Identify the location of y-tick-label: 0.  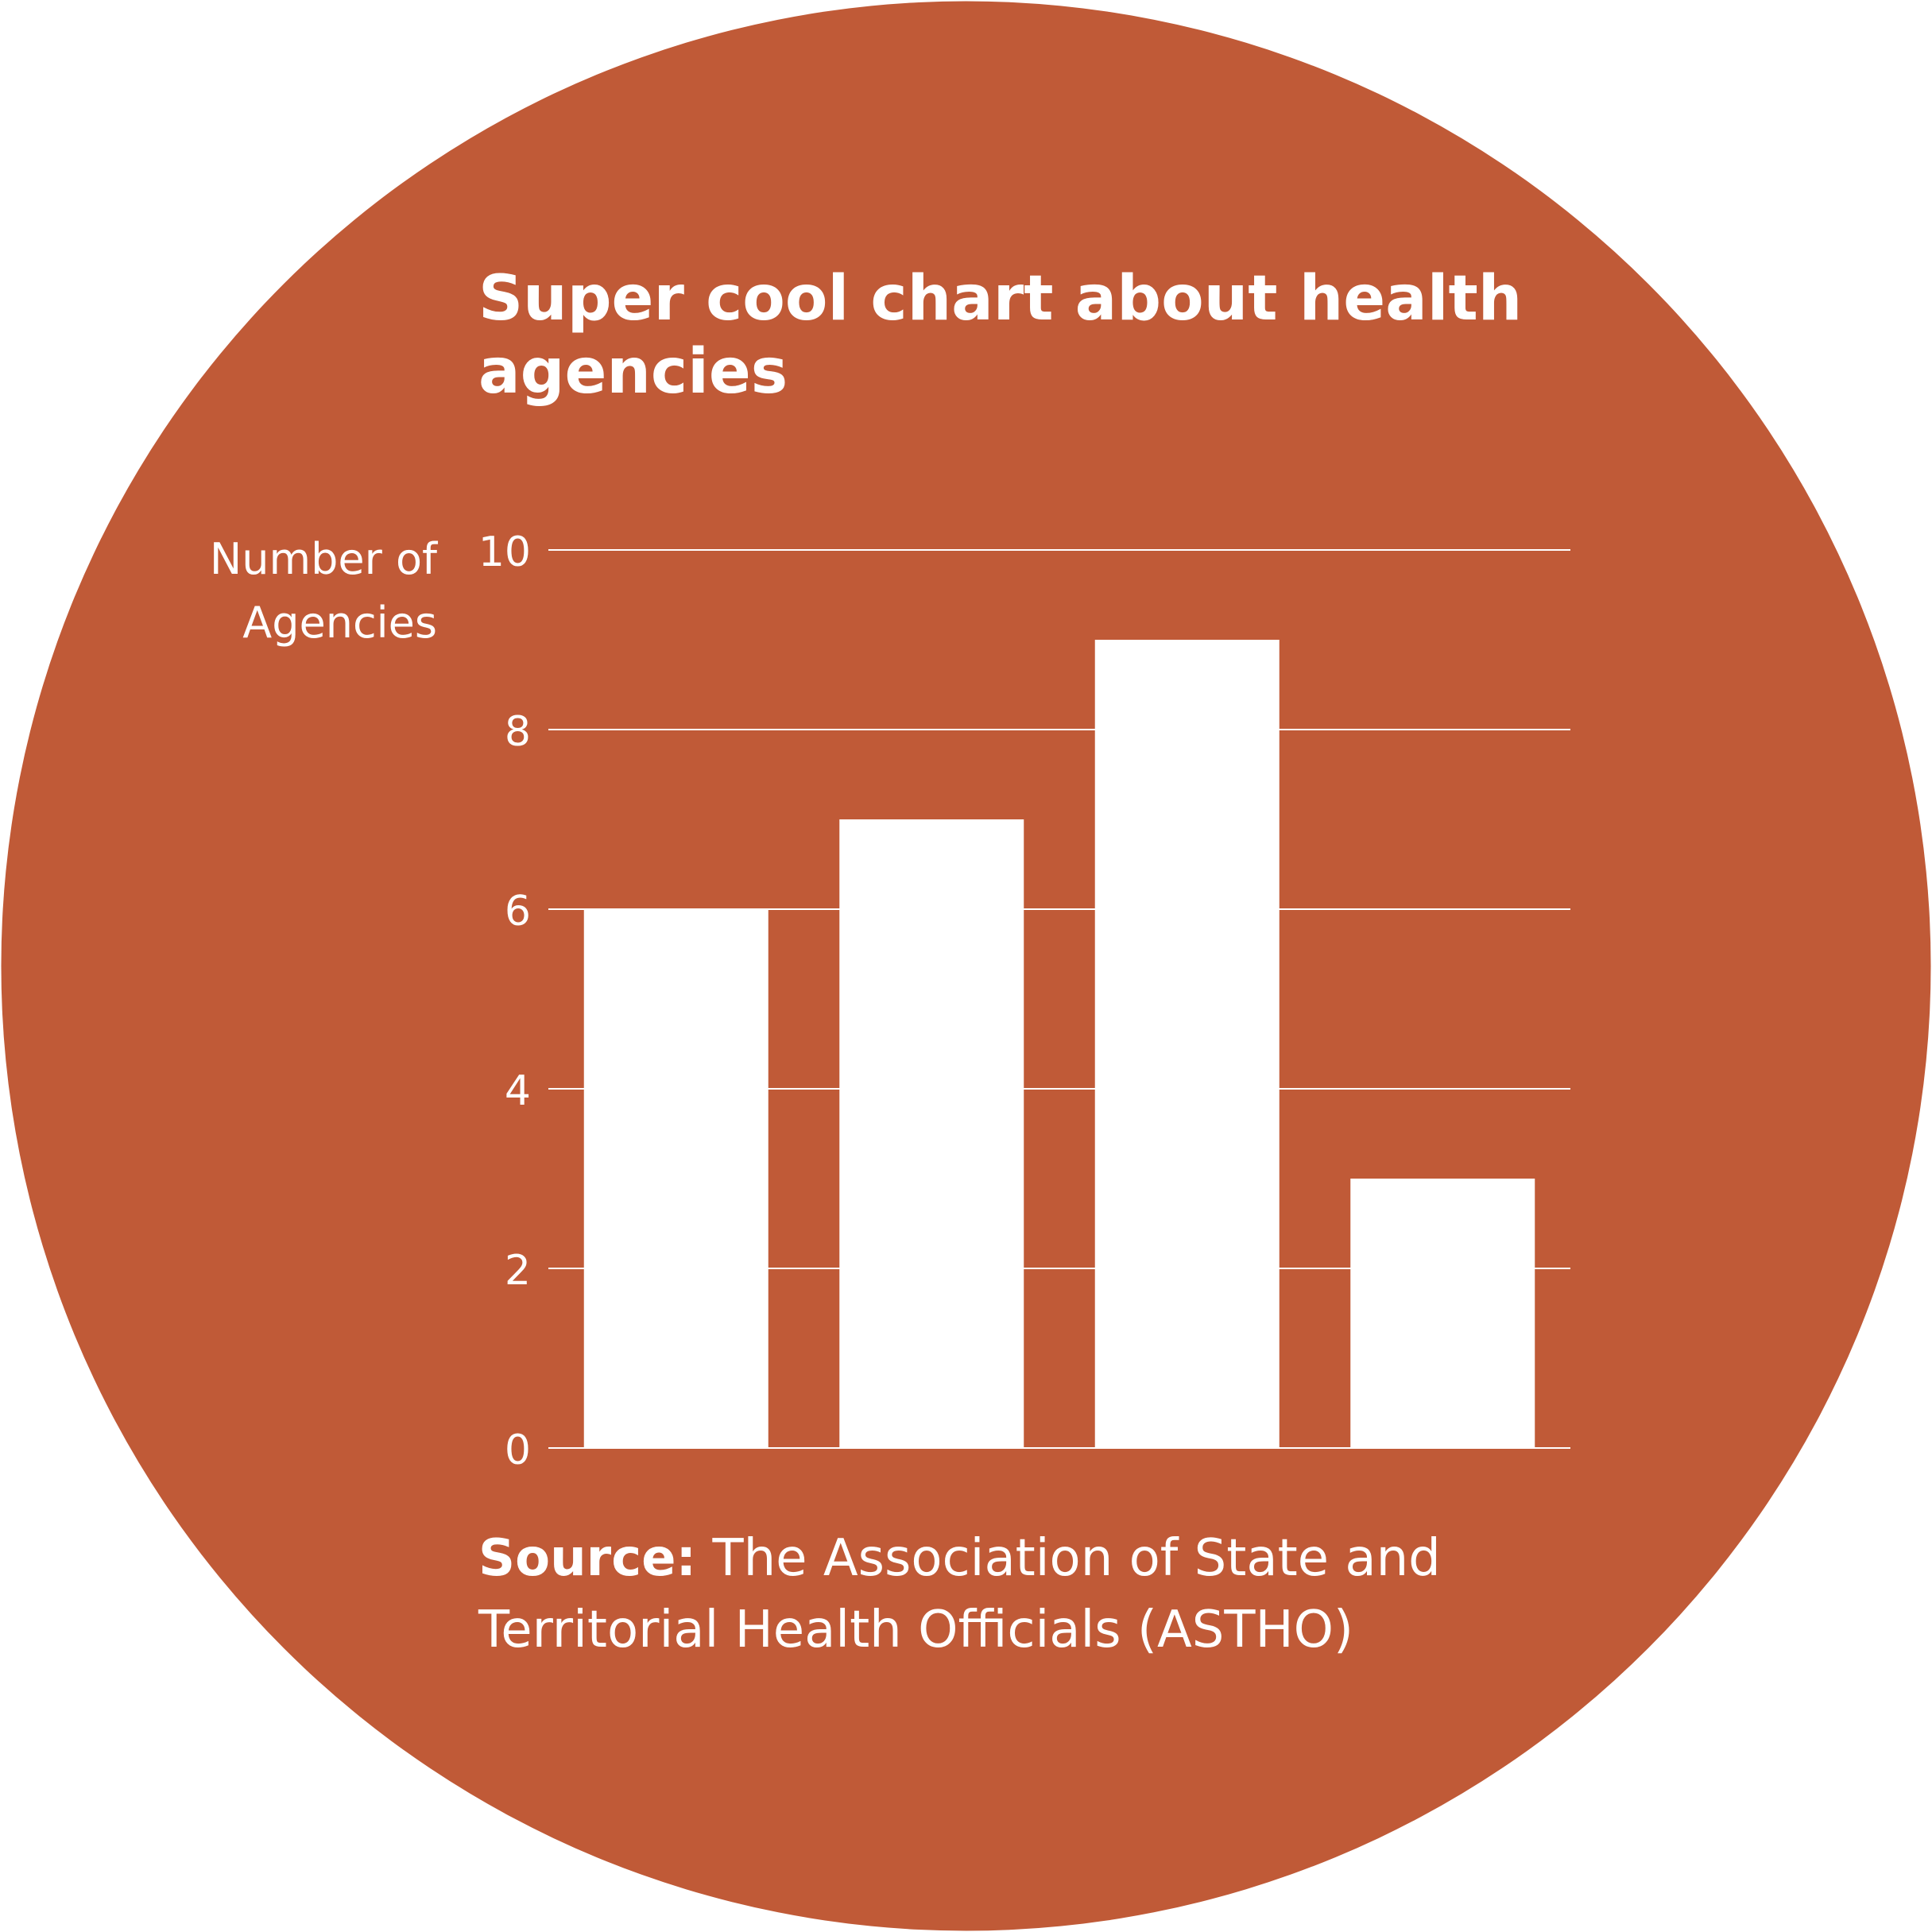
(518, 1450).